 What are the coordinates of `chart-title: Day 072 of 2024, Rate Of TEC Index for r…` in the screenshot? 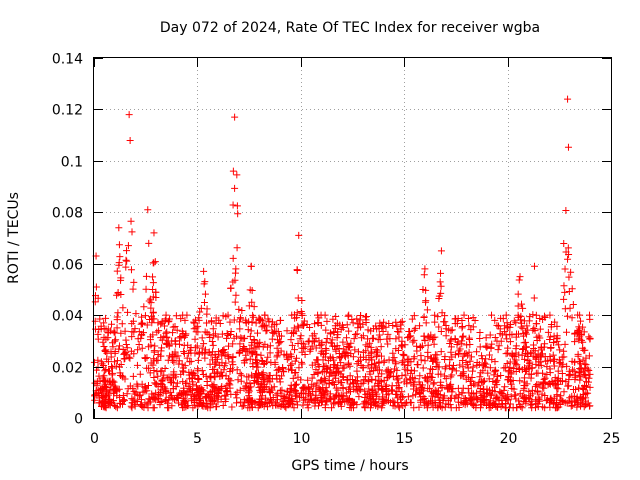 It's located at (350, 28).